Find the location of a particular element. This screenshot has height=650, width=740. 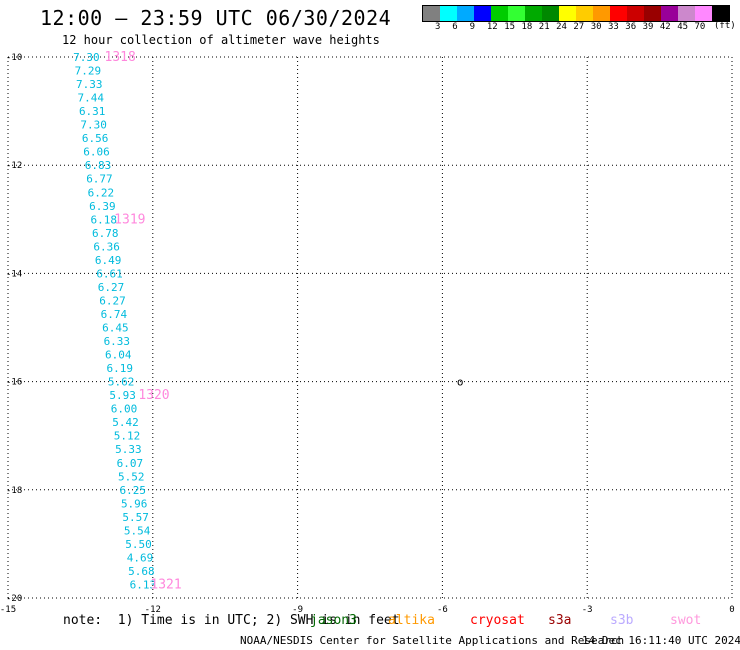

swh-value-label: 6.49 is located at coordinates (108, 260).